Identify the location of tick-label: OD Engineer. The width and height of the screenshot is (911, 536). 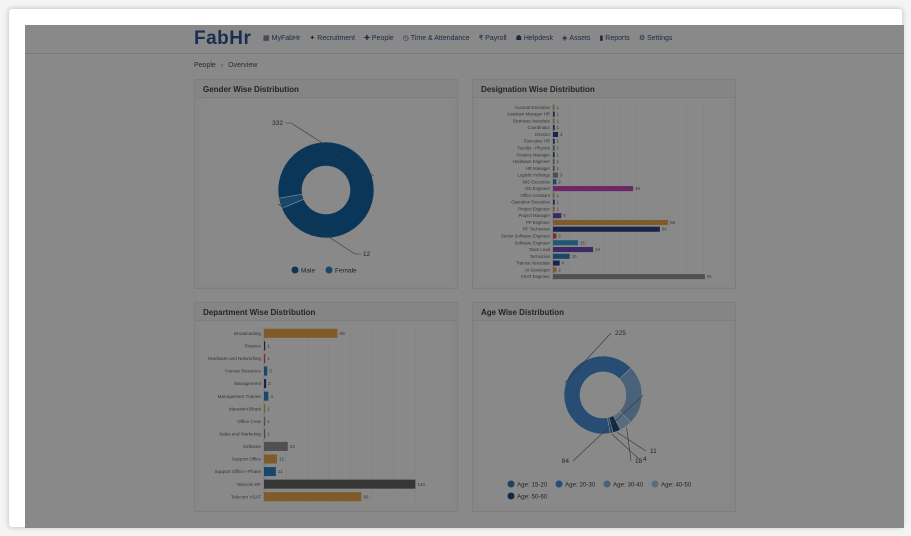
(537, 188).